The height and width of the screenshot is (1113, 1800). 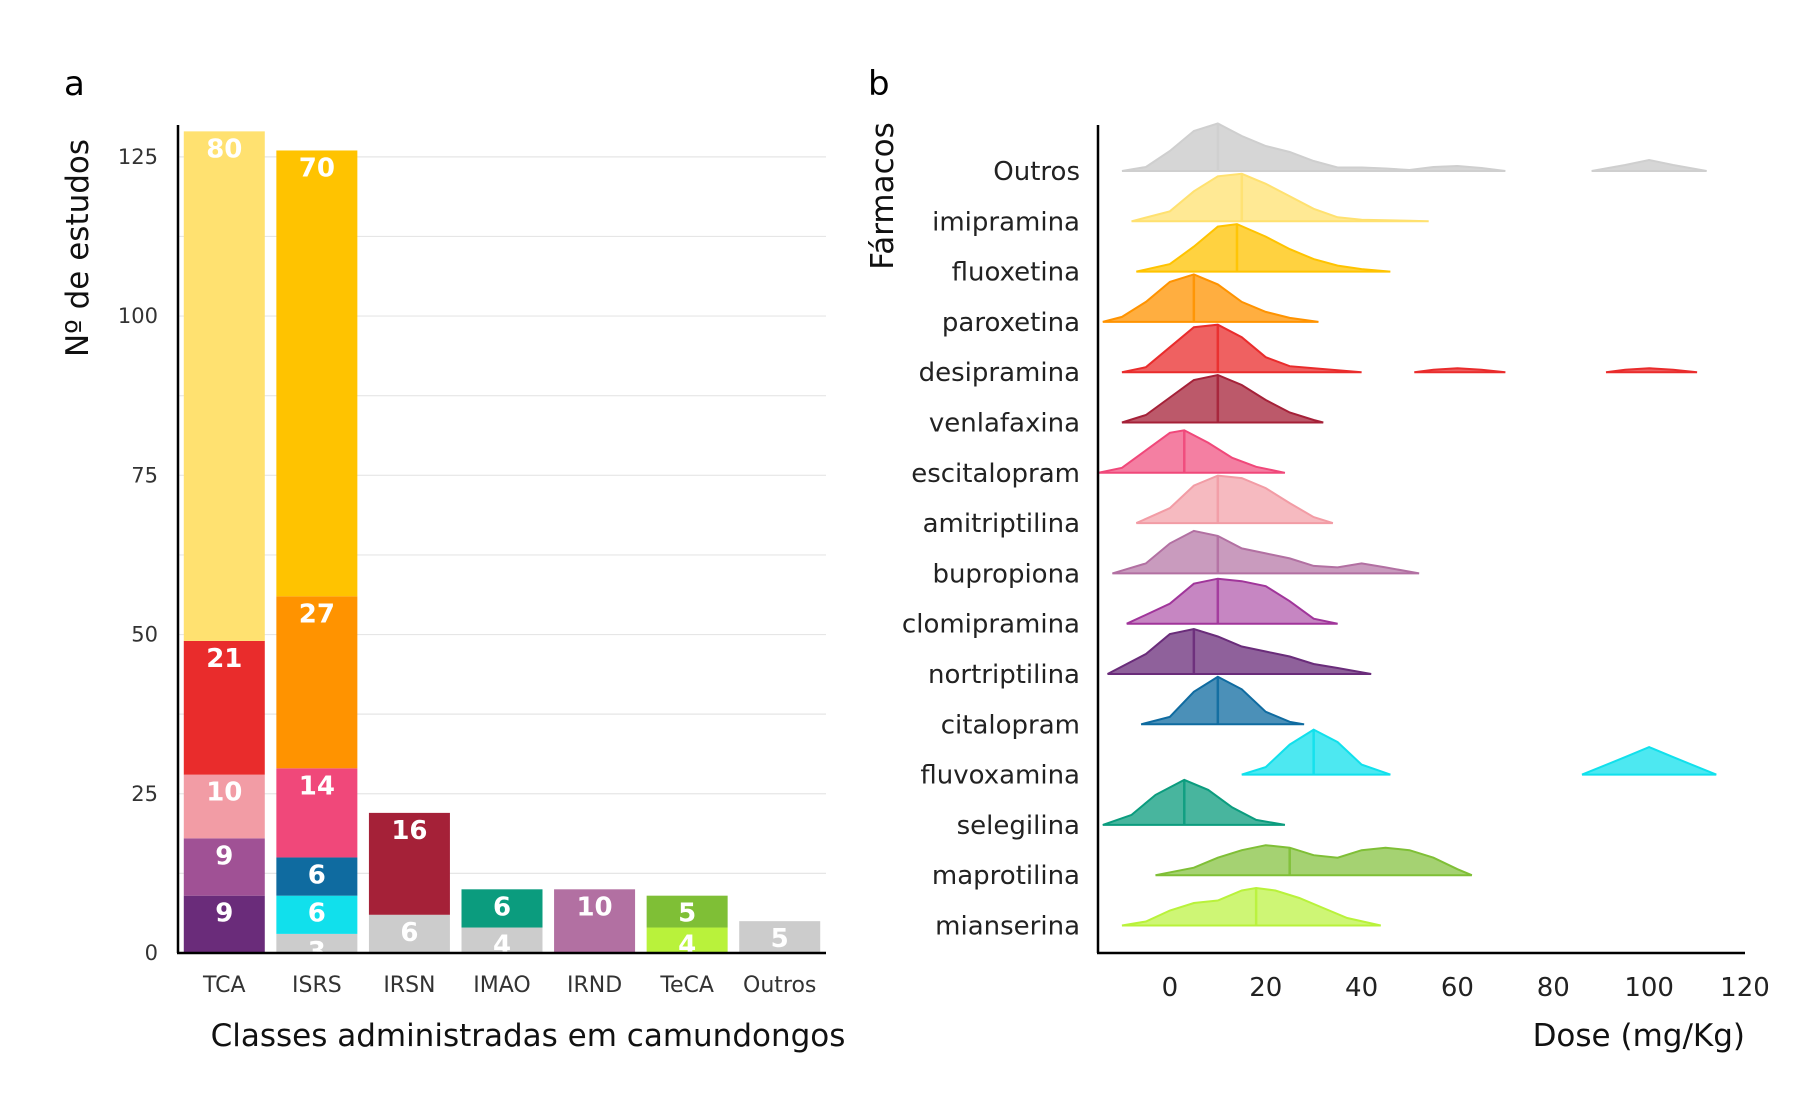 What do you see at coordinates (883, 196) in the screenshot?
I see `panel-b-y-axis-title: Fármacos` at bounding box center [883, 196].